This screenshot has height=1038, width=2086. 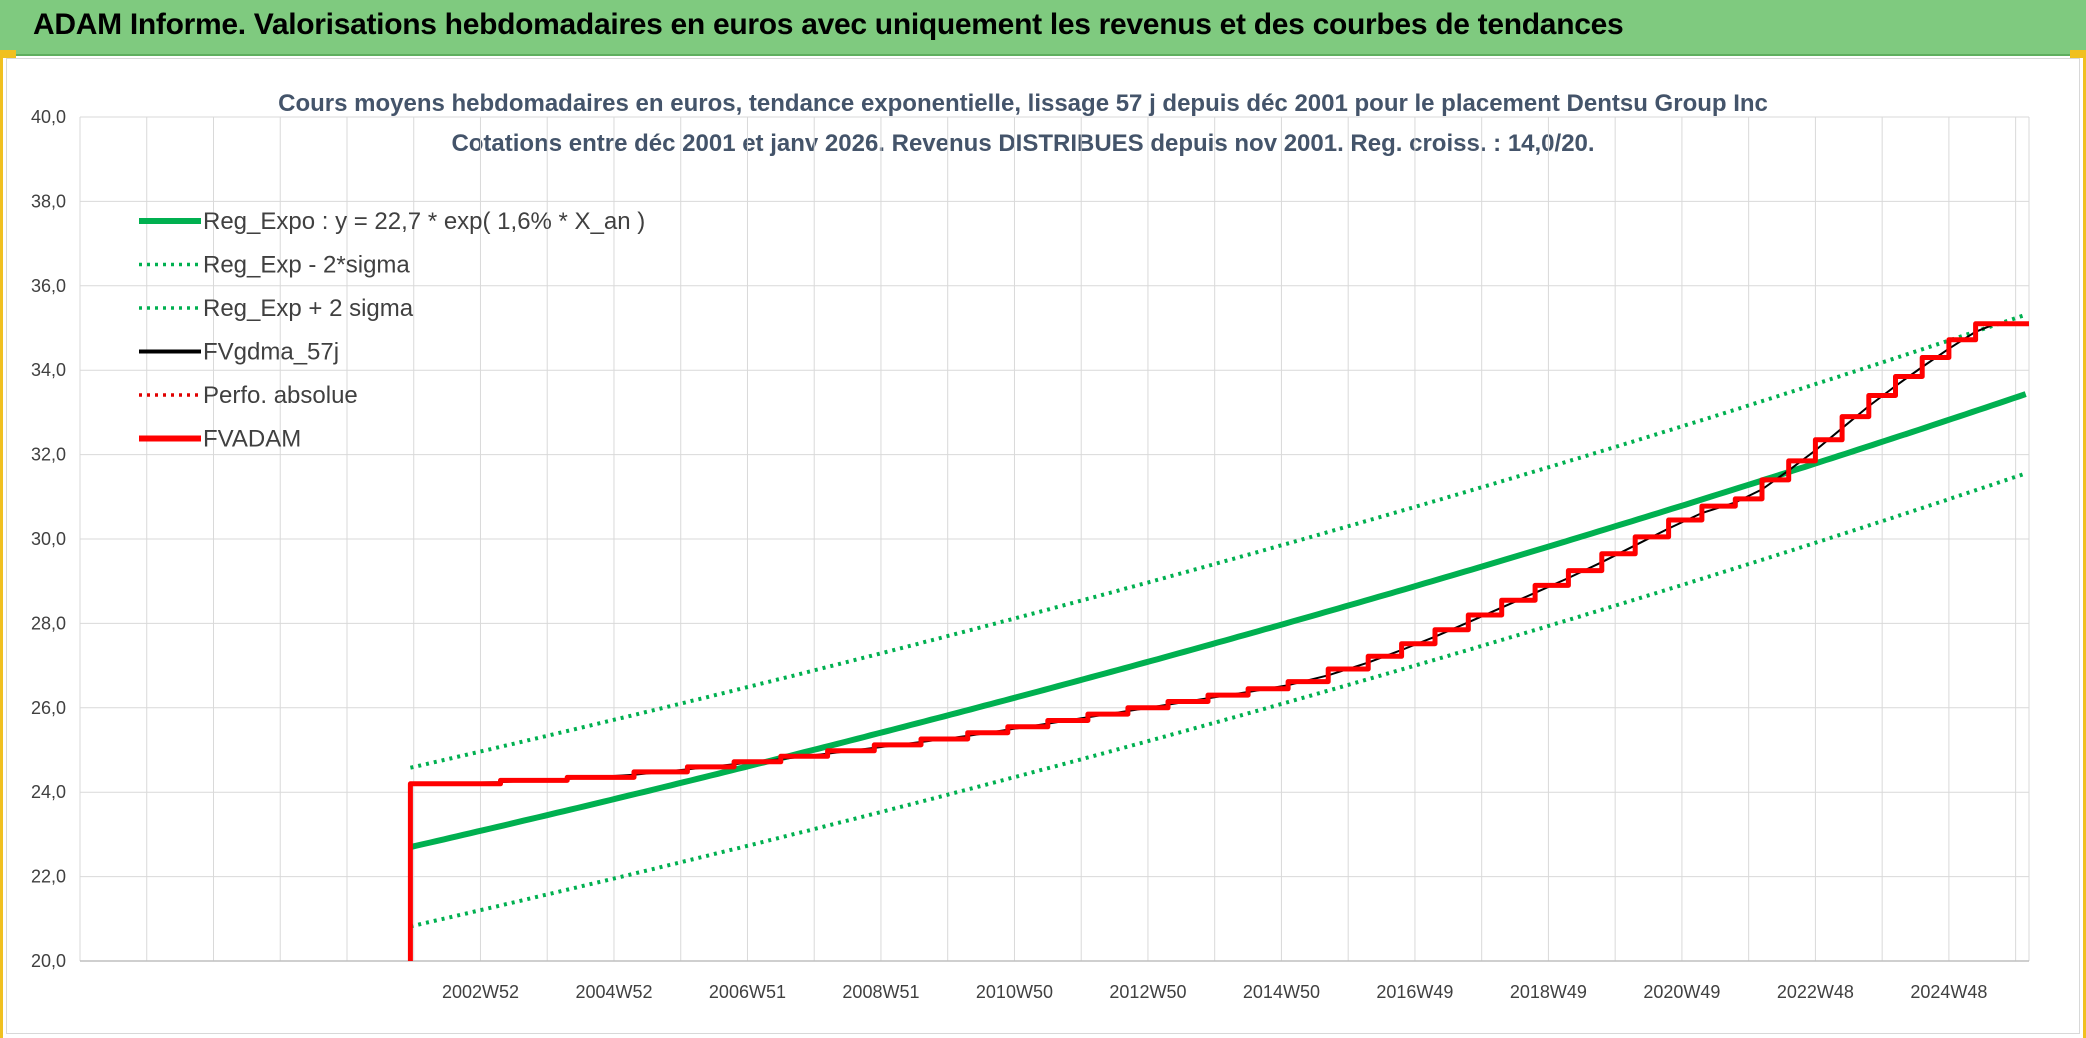 What do you see at coordinates (424, 221) in the screenshot?
I see `legend-label: Reg_Expo : y = 22,7 * exp( 1,6% * X_an )` at bounding box center [424, 221].